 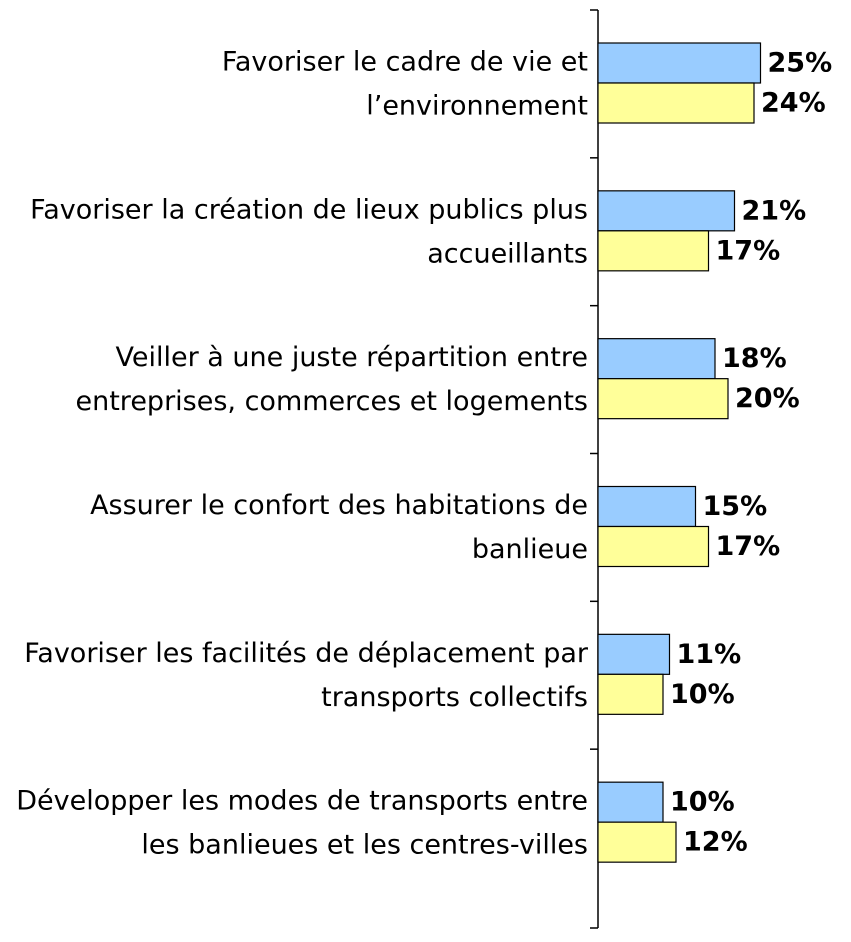 What do you see at coordinates (454, 697) in the screenshot?
I see `category-label: transports collectifs` at bounding box center [454, 697].